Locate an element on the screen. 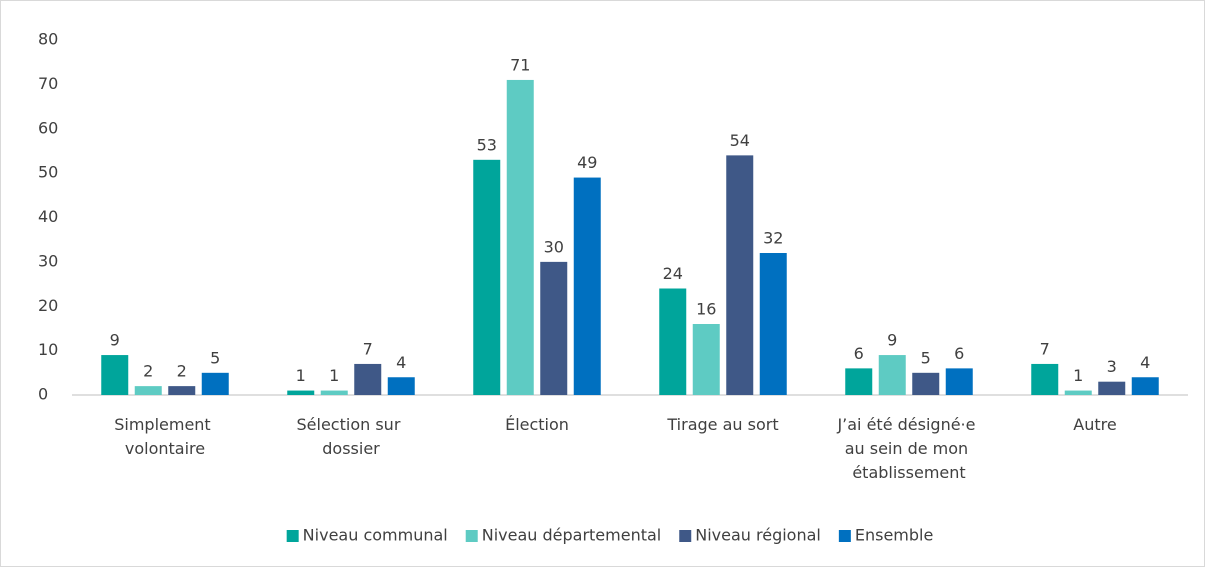  y-tick-label: 60 is located at coordinates (48, 127).